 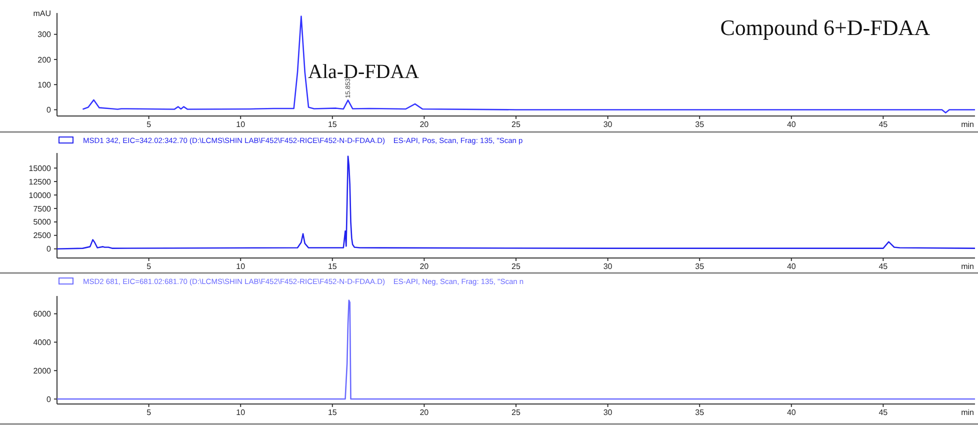 What do you see at coordinates (42, 371) in the screenshot?
I see `y-tick-label: 2000` at bounding box center [42, 371].